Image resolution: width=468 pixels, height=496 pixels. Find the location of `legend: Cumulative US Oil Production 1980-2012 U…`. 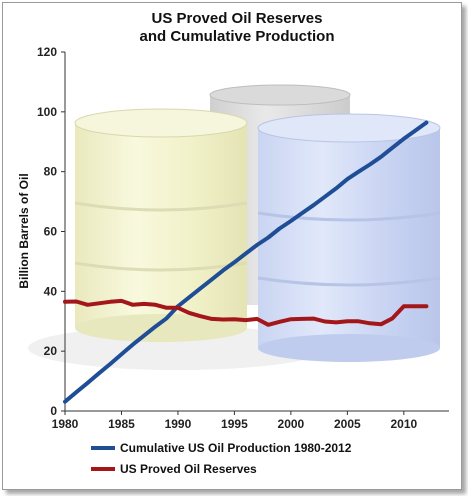

legend: Cumulative US Oil Production 1980-2012 U… is located at coordinates (221, 458).